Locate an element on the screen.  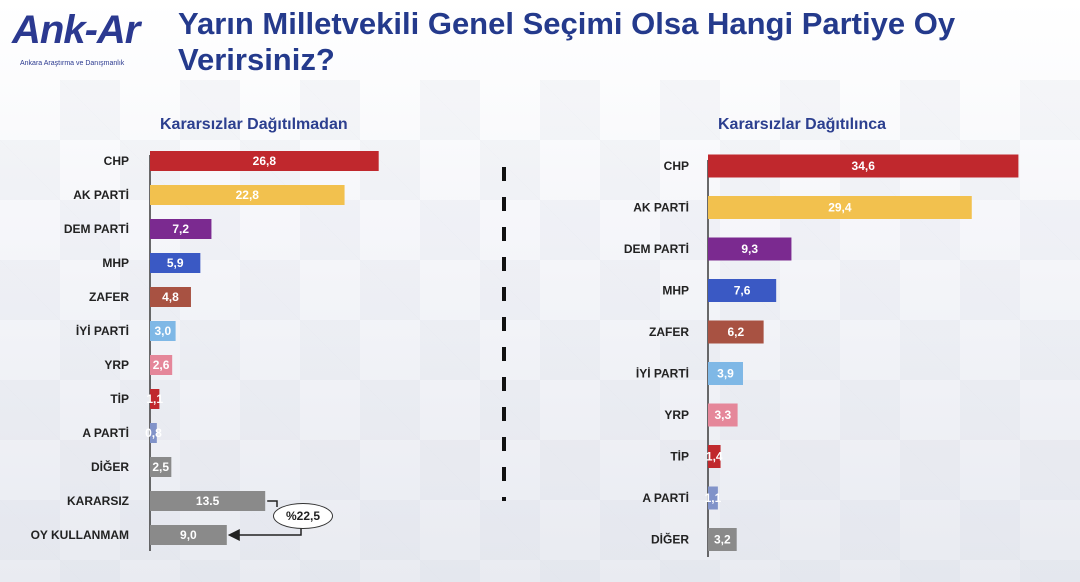
left-bar-oy-kullanmam is located at coordinates (188, 535).